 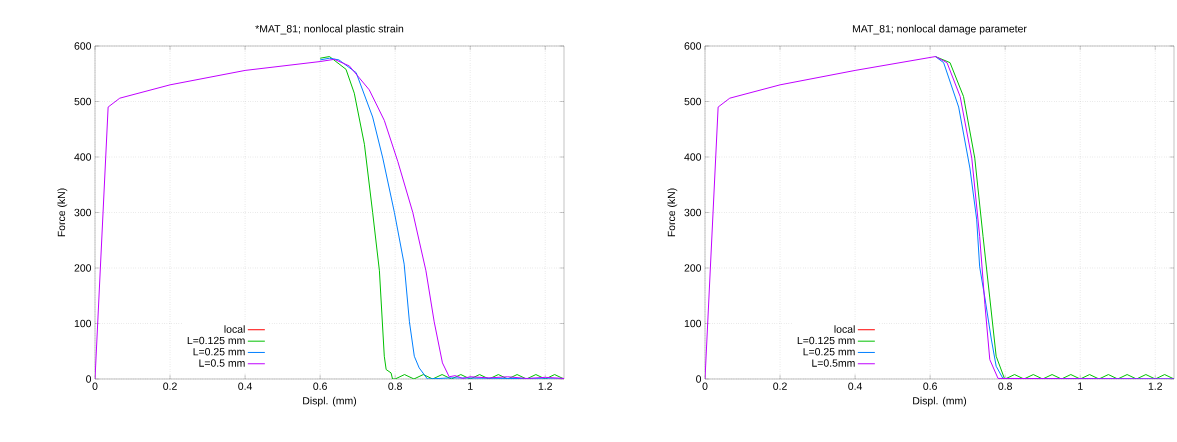 I want to click on chart-title: *MAT_81; nonlocal plastic strain, so click(x=329, y=29).